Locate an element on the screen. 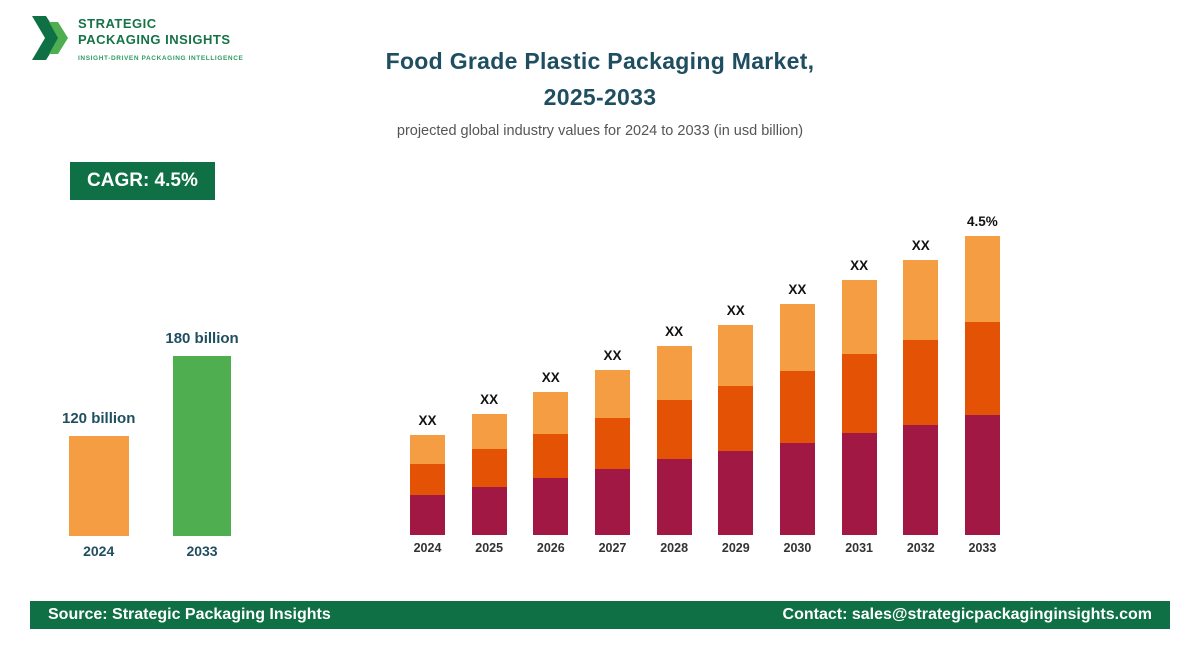 The image size is (1200, 650). stacked-bar-group: XX 2028 is located at coordinates (674, 439).